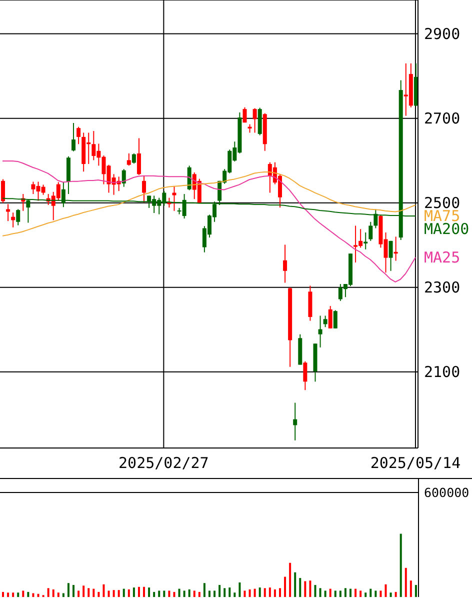 This screenshot has height=598, width=472. Describe the element at coordinates (442, 371) in the screenshot. I see `y-tick-label: 2100` at that location.